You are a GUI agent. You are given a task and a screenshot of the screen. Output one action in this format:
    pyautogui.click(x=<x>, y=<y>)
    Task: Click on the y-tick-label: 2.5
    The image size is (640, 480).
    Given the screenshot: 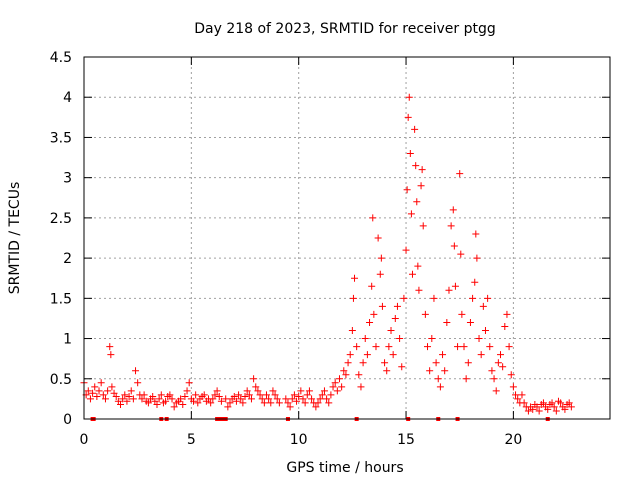 What is the action you would take?
    pyautogui.click(x=61, y=219)
    